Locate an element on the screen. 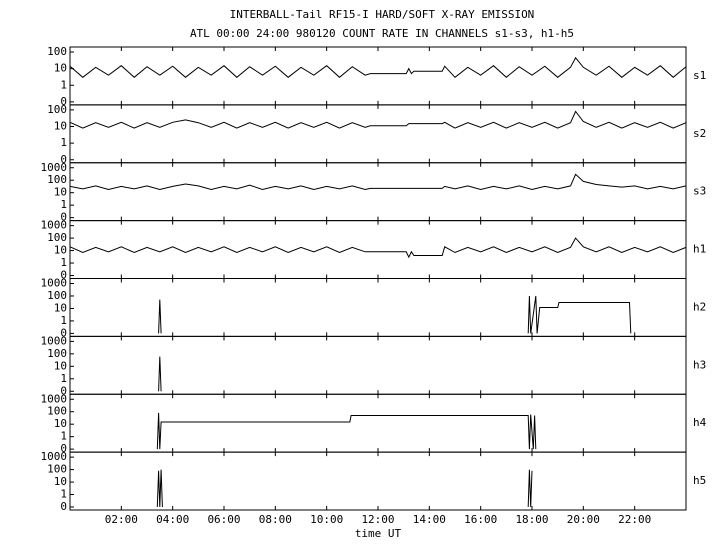 This screenshot has width=720, height=550. x-tick-label: 08:00 is located at coordinates (275, 519).